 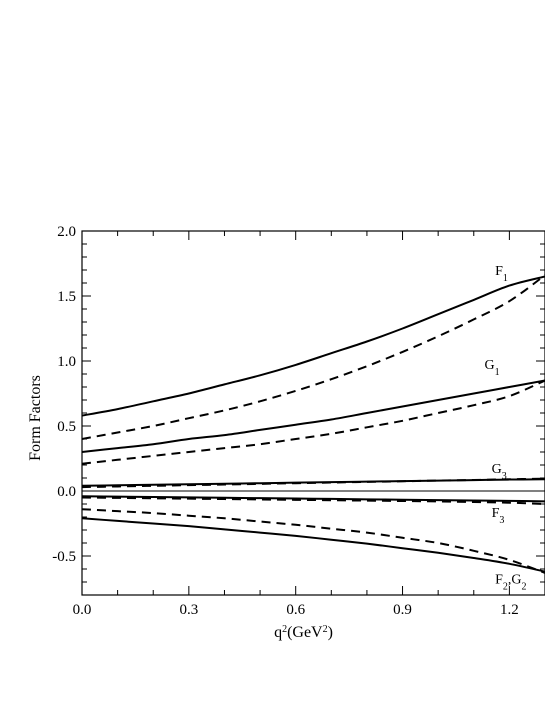 I want to click on curve-label-F2G2: F2,G2, so click(x=510, y=582).